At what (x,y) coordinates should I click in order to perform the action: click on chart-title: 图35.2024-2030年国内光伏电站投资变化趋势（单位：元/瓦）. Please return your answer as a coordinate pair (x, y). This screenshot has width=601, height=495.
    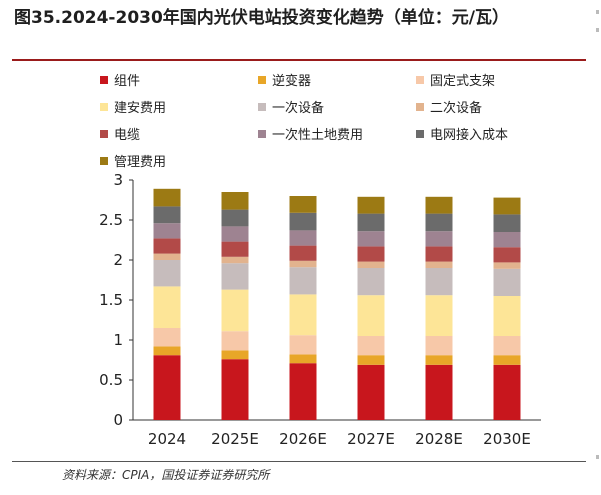
    Looking at the image, I should click on (262, 18).